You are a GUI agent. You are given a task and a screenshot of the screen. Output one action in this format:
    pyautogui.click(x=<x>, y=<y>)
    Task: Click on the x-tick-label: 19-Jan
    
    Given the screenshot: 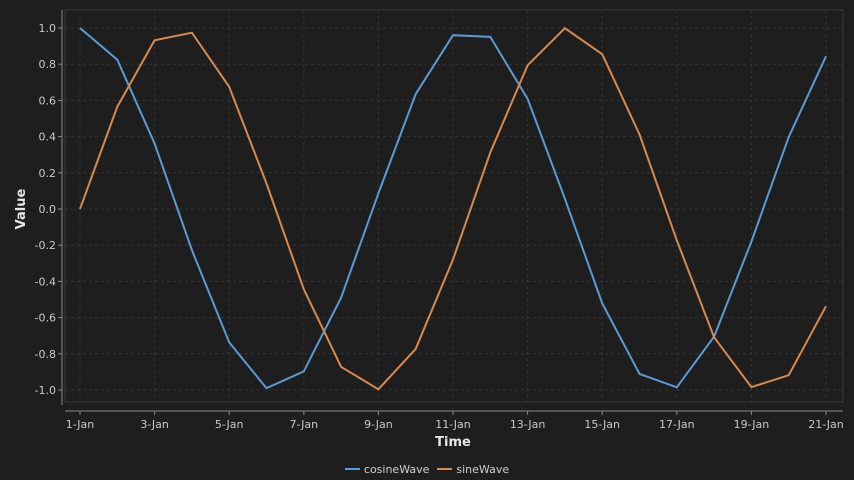 What is the action you would take?
    pyautogui.click(x=752, y=424)
    